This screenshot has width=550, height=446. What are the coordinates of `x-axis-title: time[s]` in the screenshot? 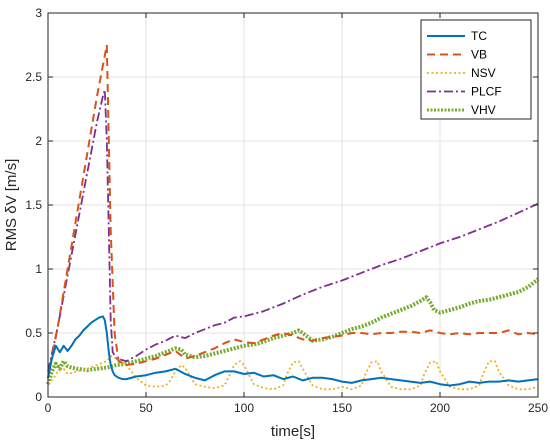 It's located at (293, 431).